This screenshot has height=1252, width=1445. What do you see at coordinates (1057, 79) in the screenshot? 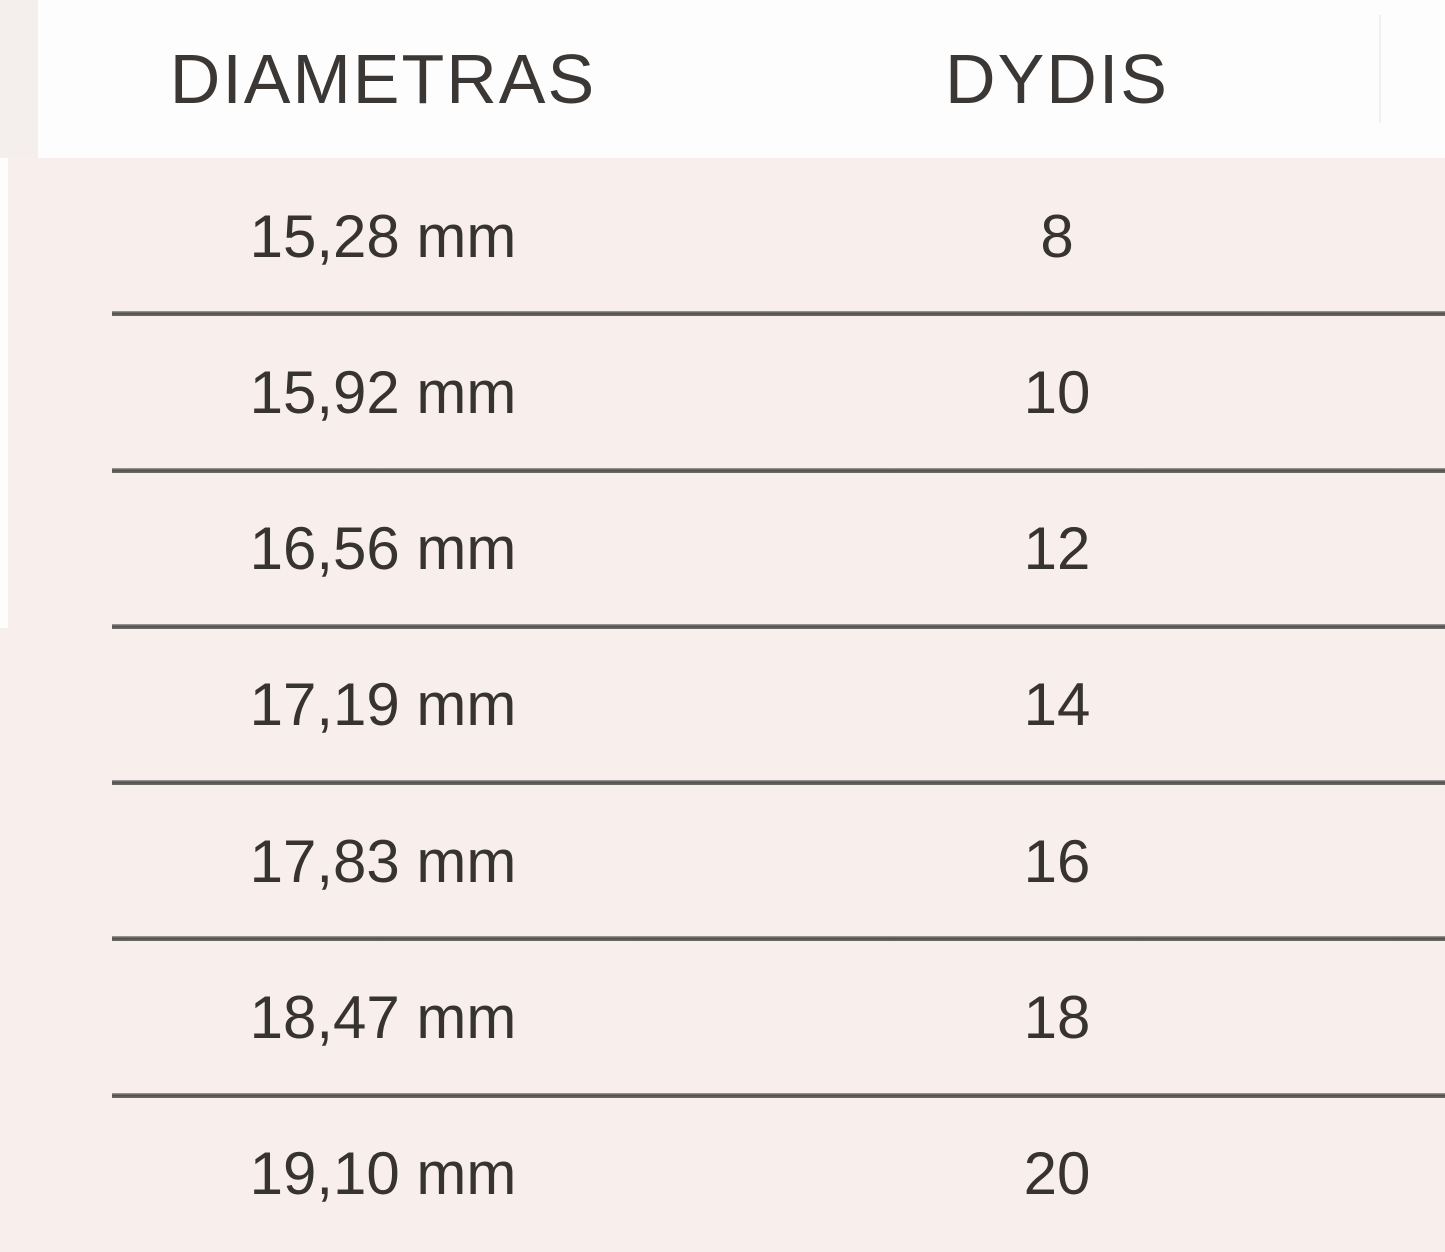
I see `column-header-size: DYDIS` at bounding box center [1057, 79].